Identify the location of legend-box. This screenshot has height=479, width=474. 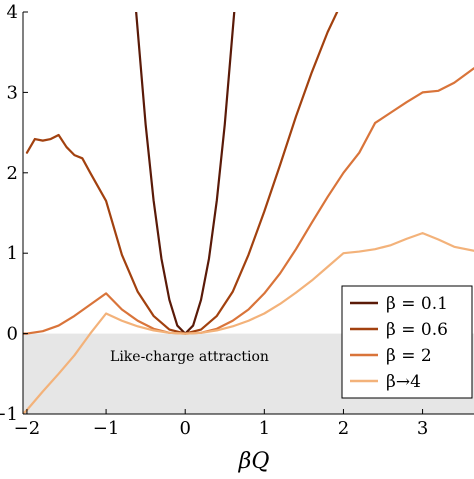
(407, 342).